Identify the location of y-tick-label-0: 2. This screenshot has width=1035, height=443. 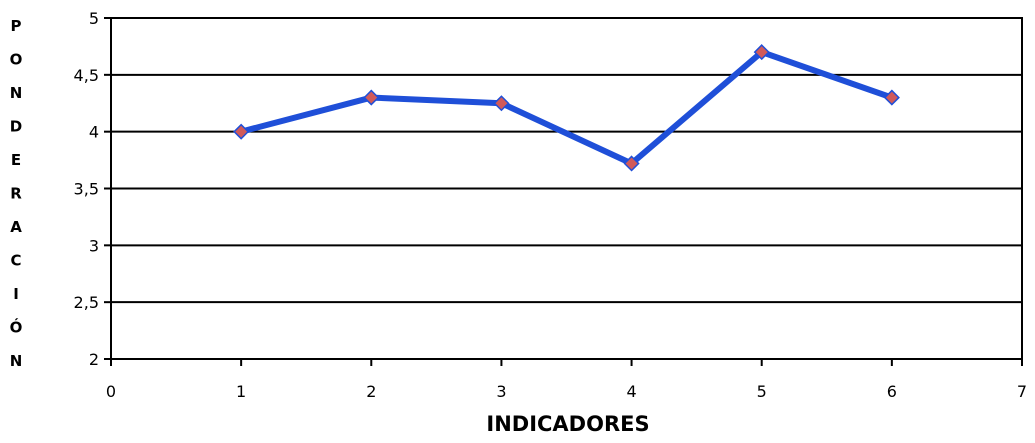
(94, 359).